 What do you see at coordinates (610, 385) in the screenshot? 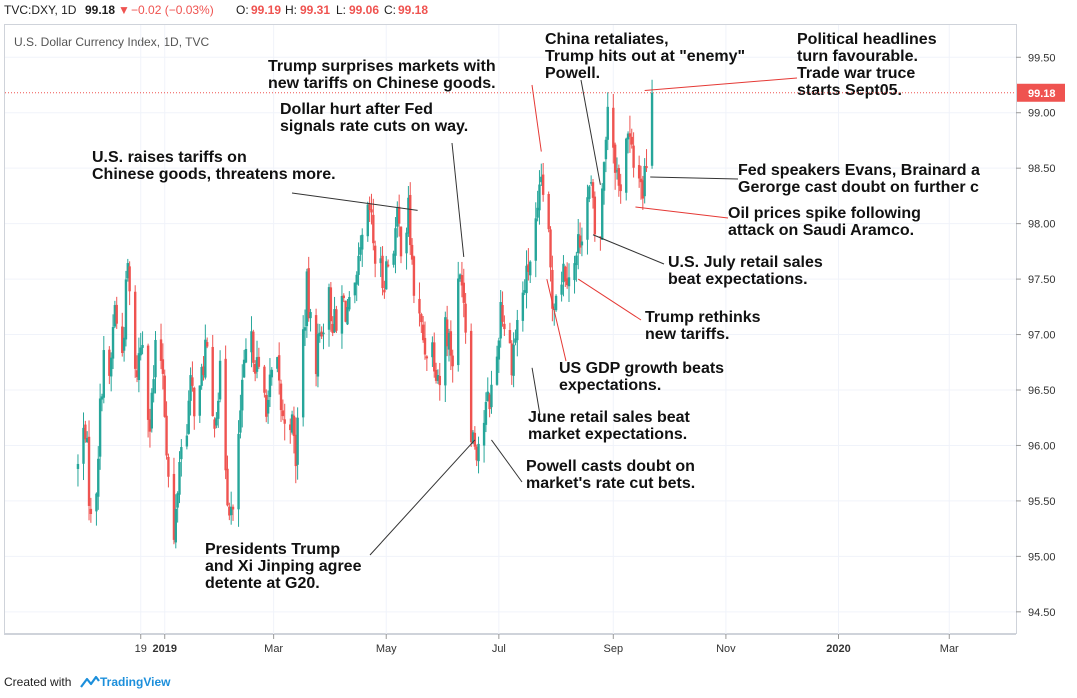
I see `annotation-line: expectations.` at bounding box center [610, 385].